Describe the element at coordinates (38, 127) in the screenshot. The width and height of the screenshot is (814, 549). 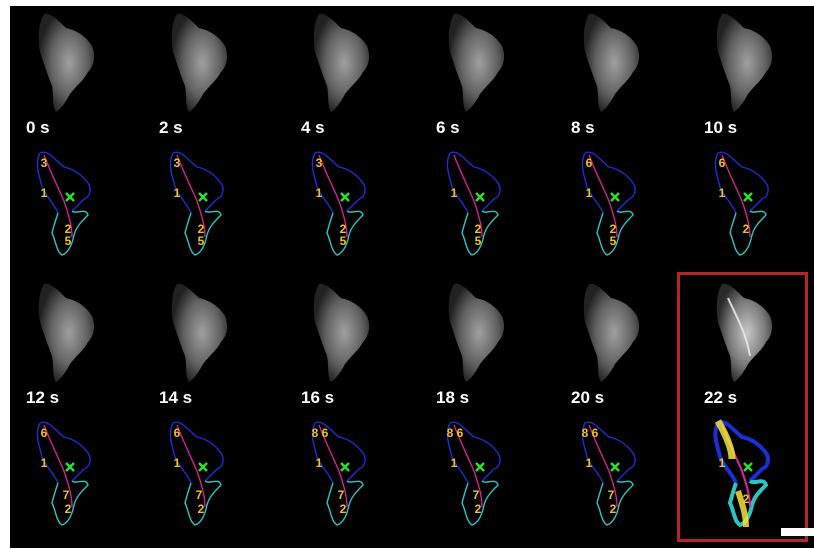
I see `time-label: 0 s` at that location.